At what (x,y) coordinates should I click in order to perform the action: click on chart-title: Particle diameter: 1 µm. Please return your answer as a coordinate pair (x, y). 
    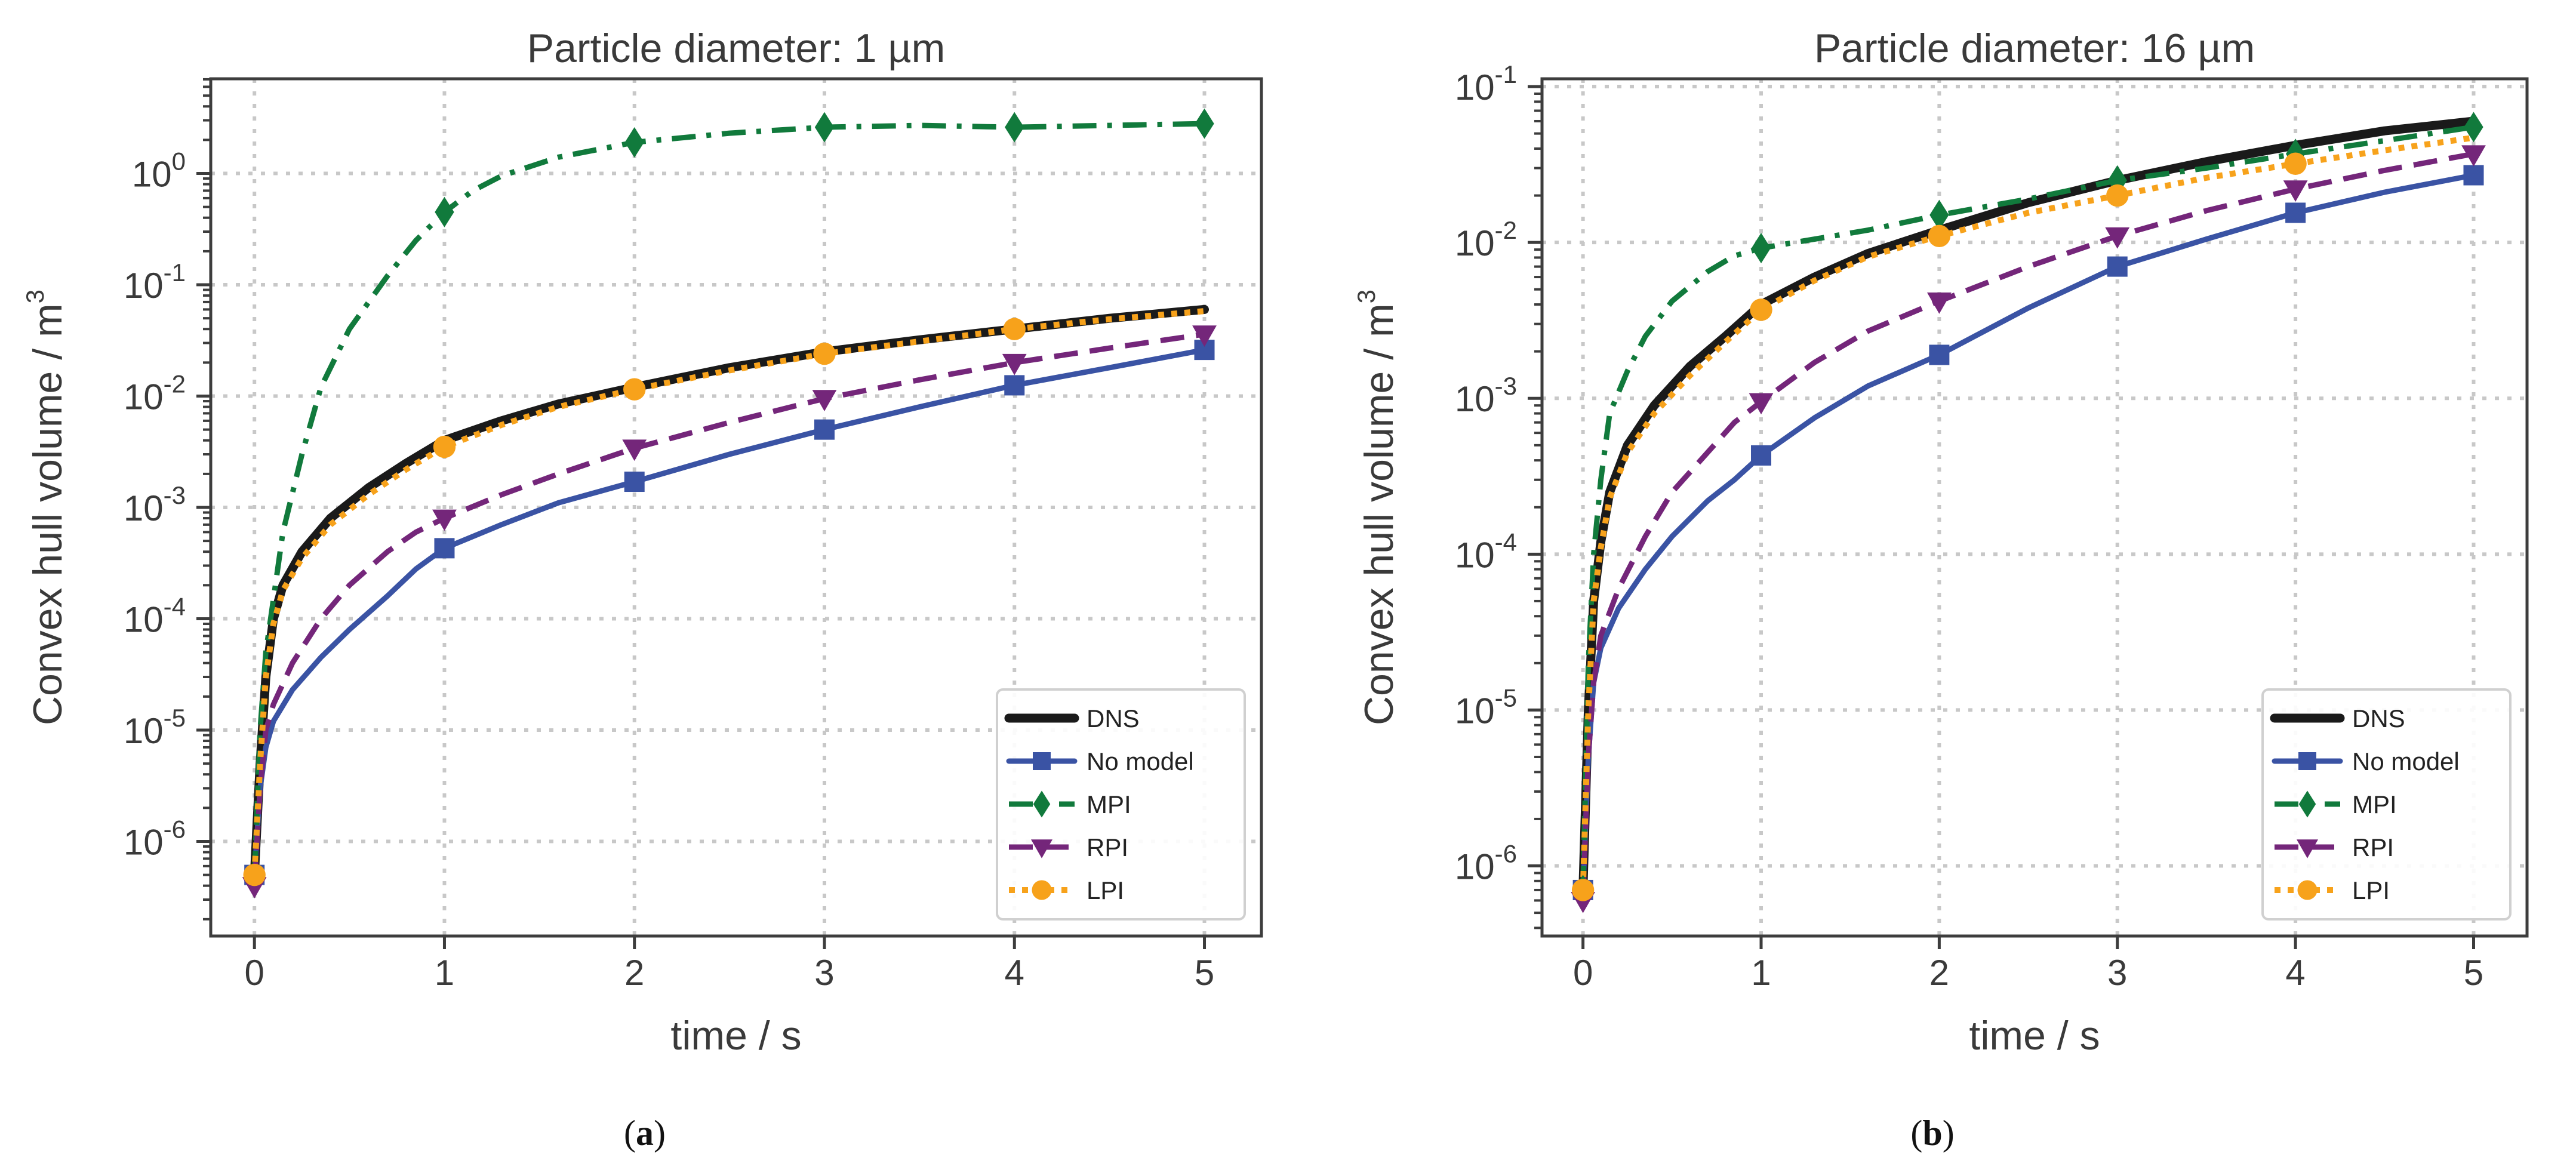
    Looking at the image, I should click on (736, 48).